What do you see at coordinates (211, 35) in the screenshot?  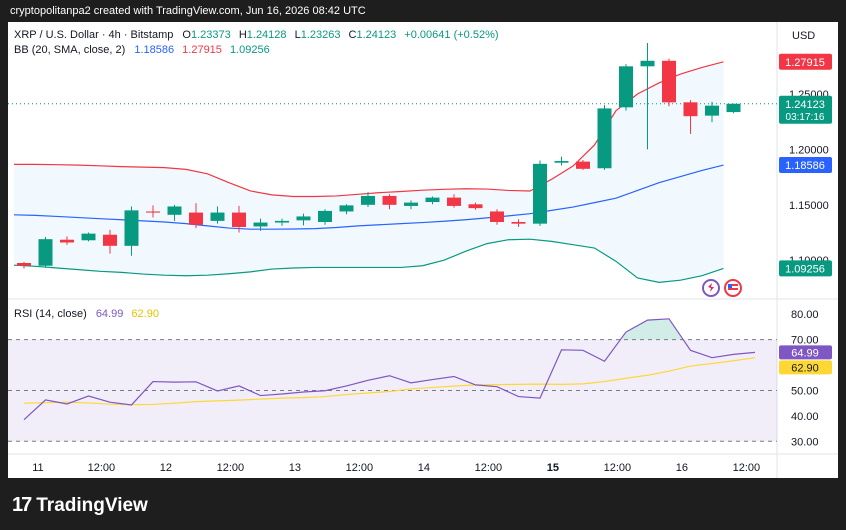 I see `legend-open: 1.23373` at bounding box center [211, 35].